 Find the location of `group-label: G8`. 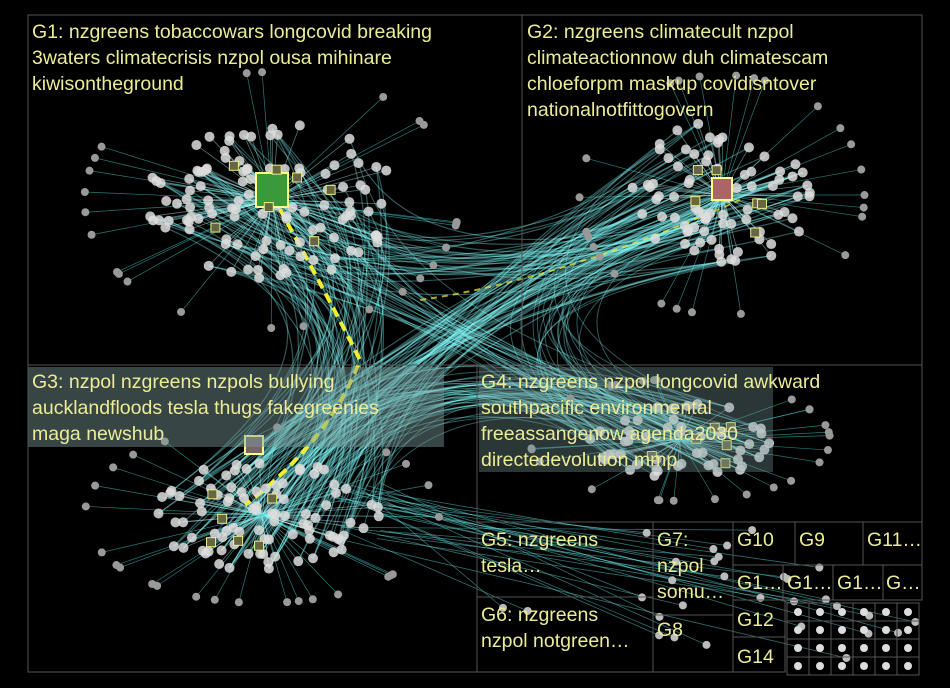

group-label: G8 is located at coordinates (670, 630).